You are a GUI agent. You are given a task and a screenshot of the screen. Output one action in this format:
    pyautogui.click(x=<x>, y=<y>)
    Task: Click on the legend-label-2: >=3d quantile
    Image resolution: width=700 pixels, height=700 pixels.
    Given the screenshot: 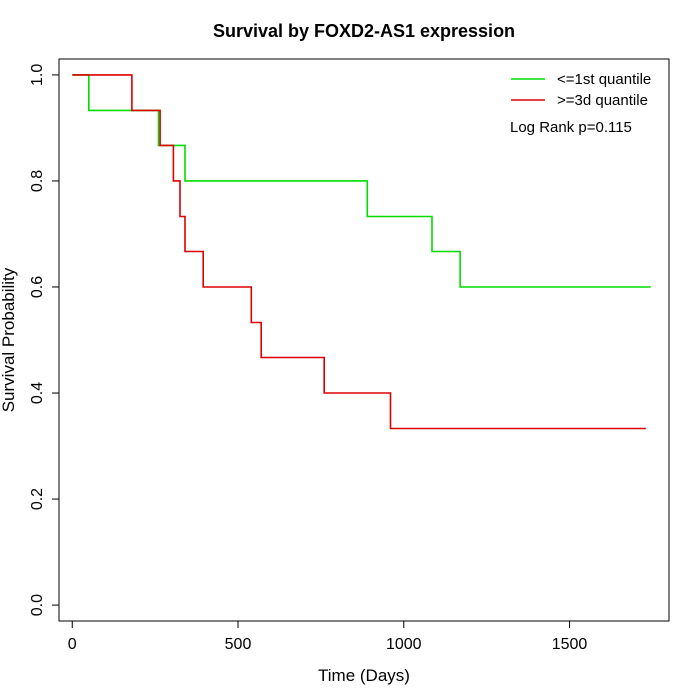 What is the action you would take?
    pyautogui.click(x=602, y=100)
    